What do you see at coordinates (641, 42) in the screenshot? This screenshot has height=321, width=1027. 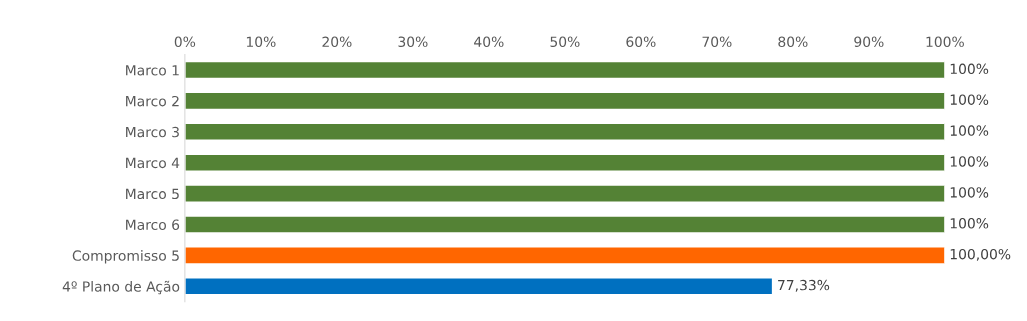 I see `x-tick-label: 60%` at bounding box center [641, 42].